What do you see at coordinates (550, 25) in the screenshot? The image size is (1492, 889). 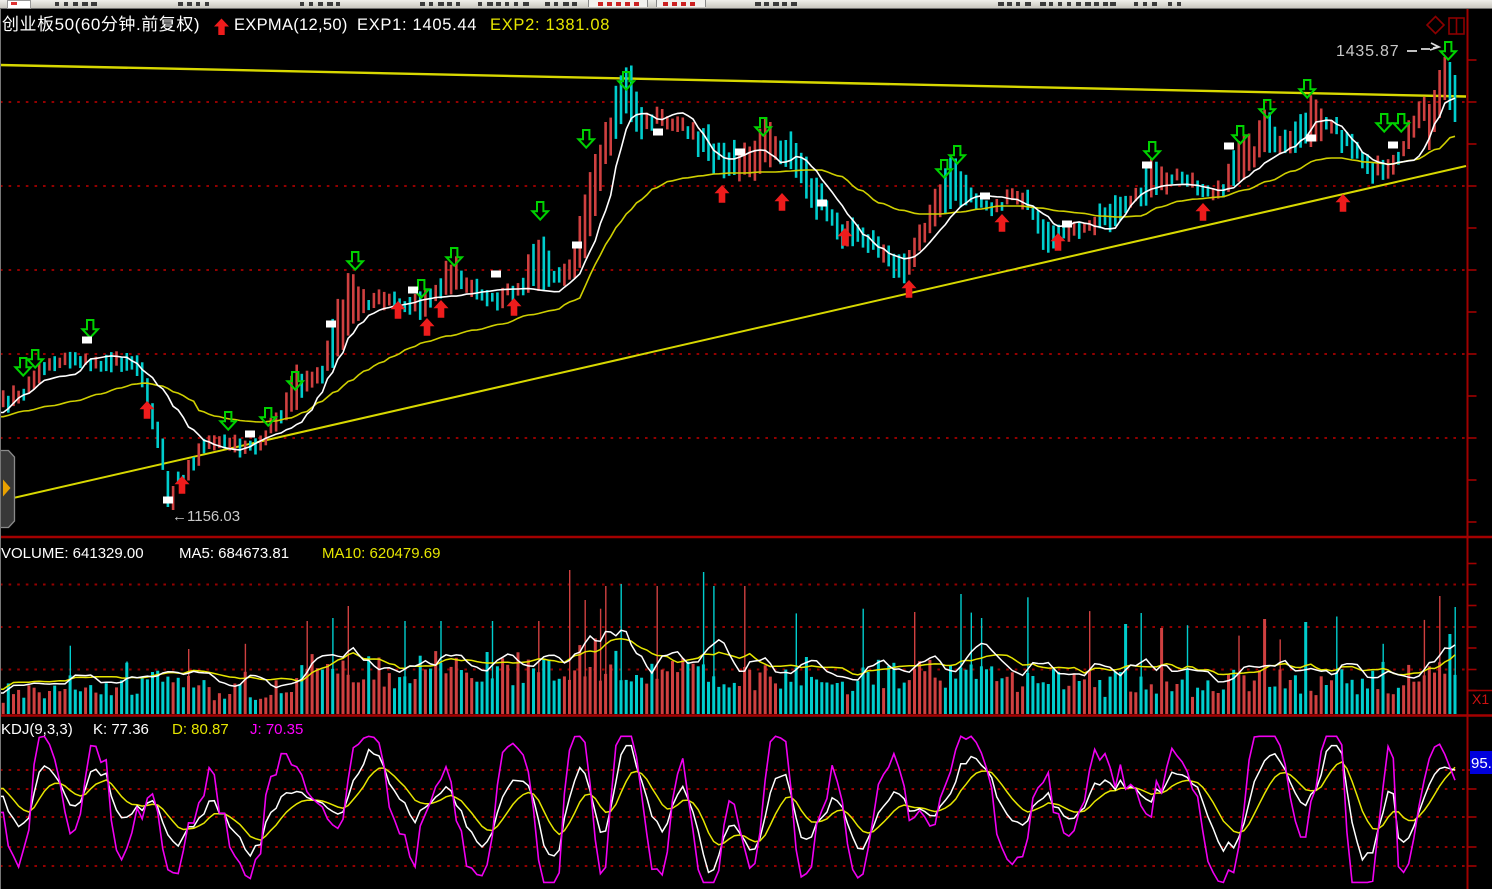 I see `svg-text: EXP2: 1381.08` at bounding box center [550, 25].